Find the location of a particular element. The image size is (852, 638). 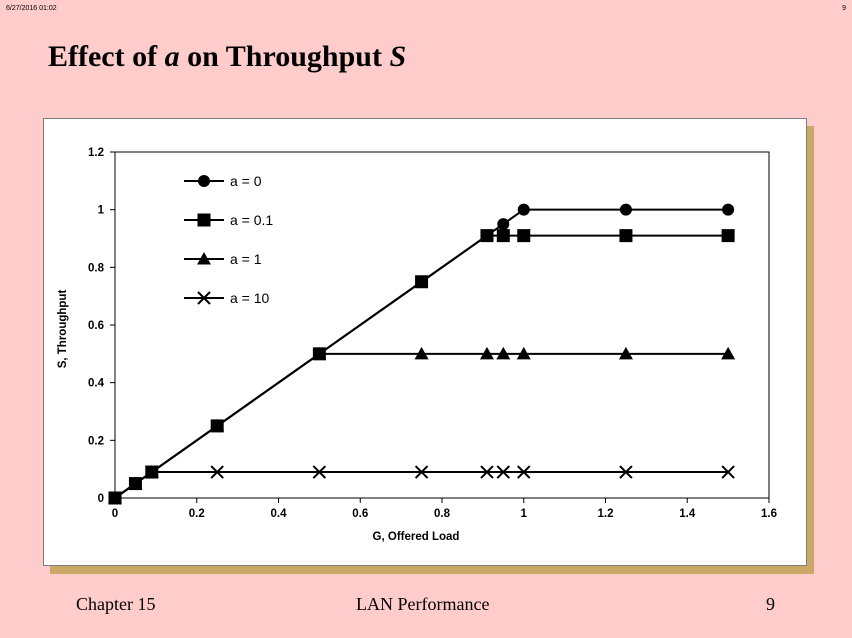

x-tick-label: 0.2 is located at coordinates (197, 514).